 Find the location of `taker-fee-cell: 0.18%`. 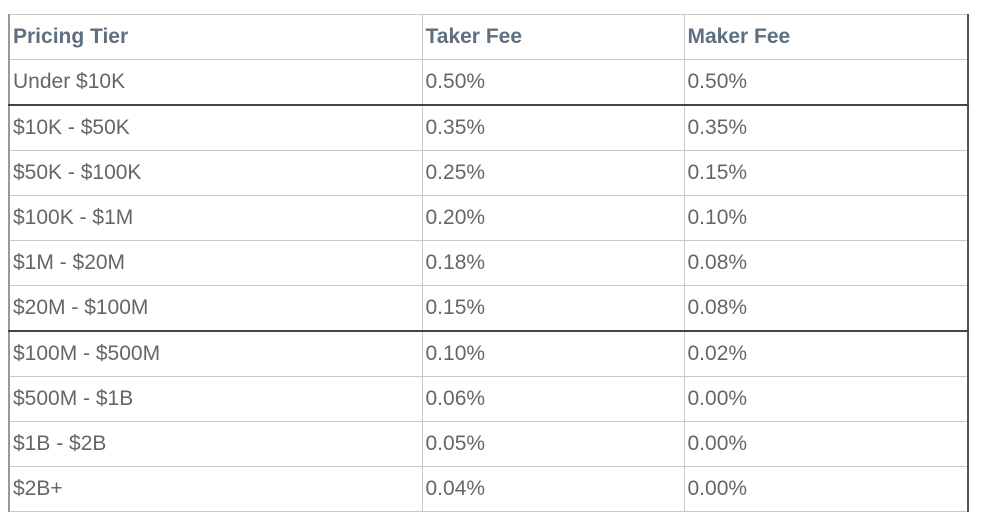

taker-fee-cell: 0.18% is located at coordinates (553, 263).